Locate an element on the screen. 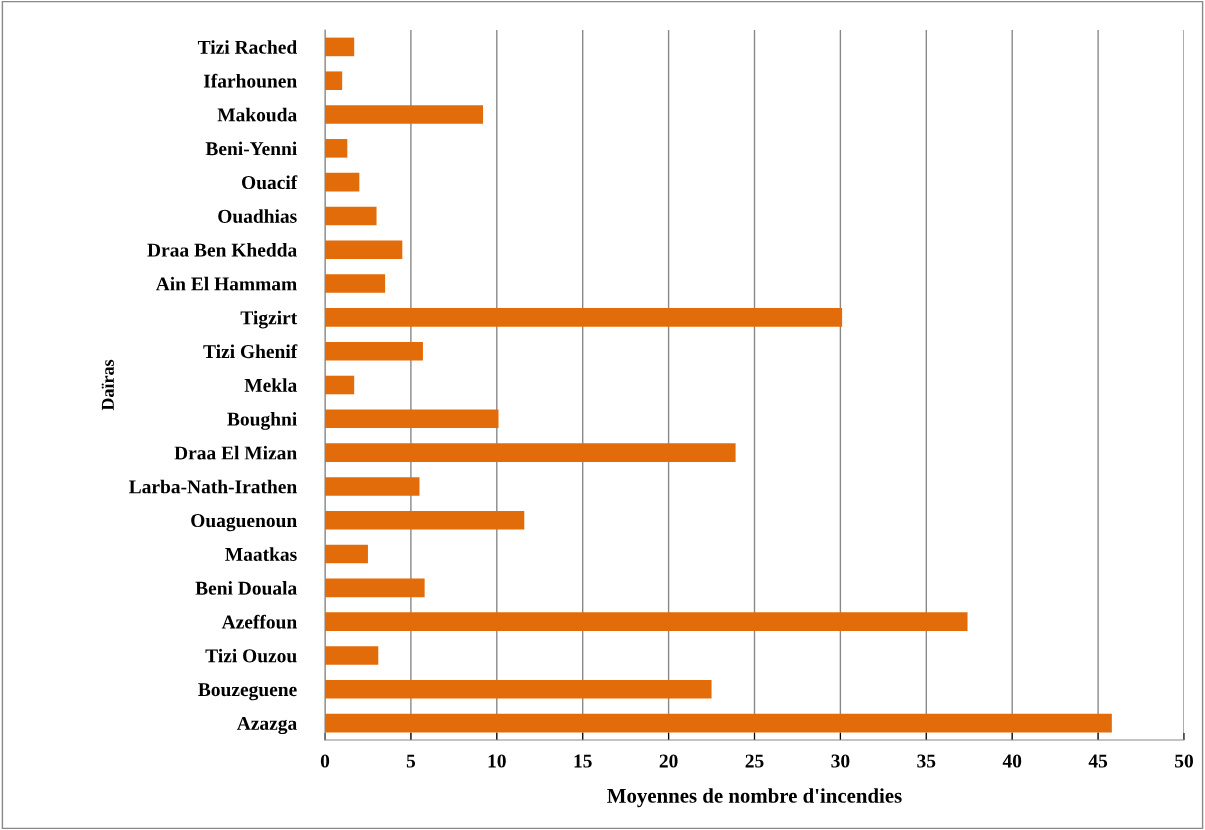 This screenshot has width=1205, height=830. y-tick-label: Ain El Hammam is located at coordinates (226, 283).